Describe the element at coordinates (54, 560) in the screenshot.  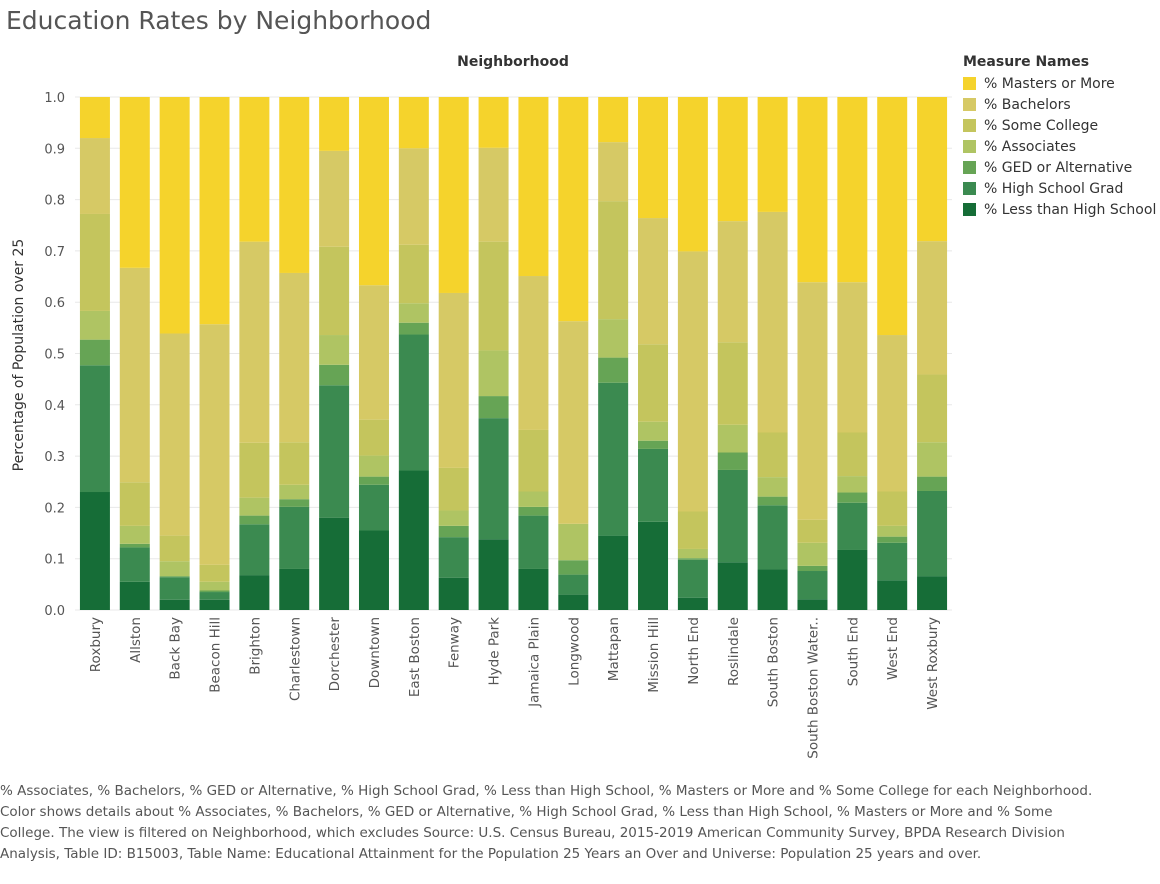
I see `y-tick-label: 0.1` at that location.